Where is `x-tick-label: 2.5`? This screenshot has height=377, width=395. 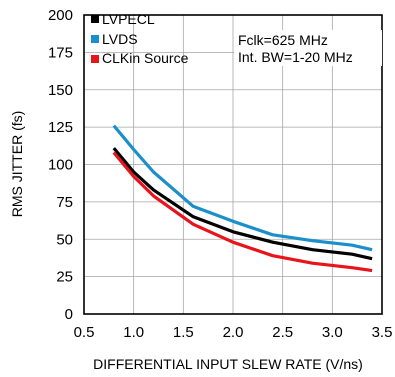
x-tick-label: 2.5 is located at coordinates (282, 332).